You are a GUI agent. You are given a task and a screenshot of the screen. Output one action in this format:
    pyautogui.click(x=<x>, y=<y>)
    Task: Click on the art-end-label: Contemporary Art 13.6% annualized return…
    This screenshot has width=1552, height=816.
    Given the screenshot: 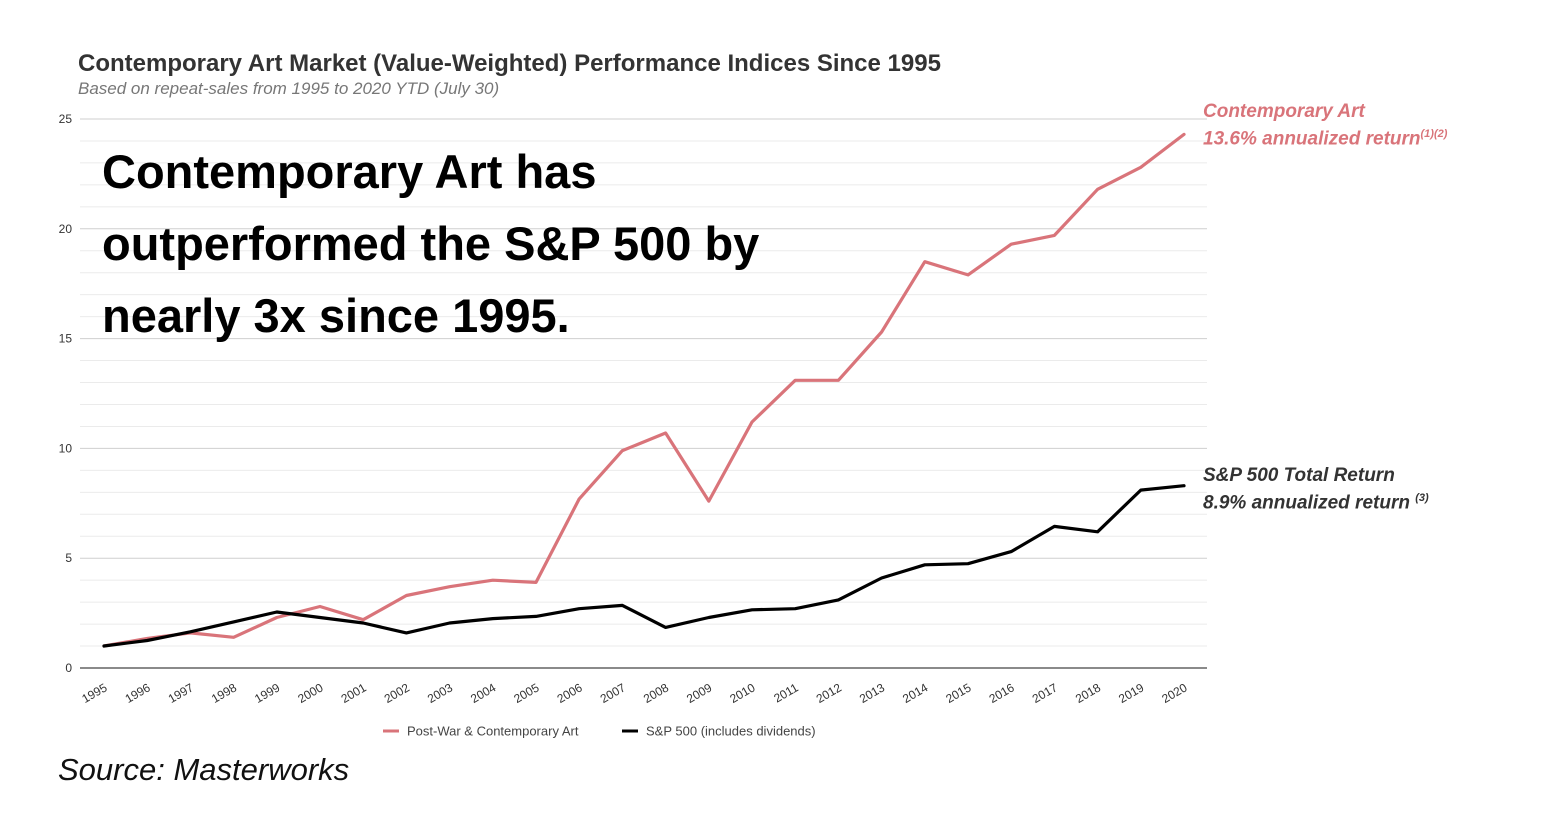 What is the action you would take?
    pyautogui.click(x=1325, y=125)
    